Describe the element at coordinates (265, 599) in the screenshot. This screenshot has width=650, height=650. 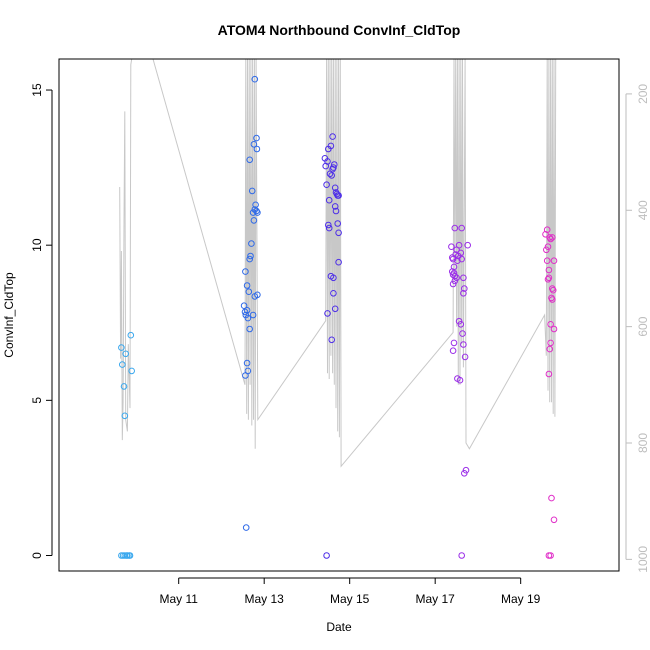
I see `x-tick-label: May 13` at that location.